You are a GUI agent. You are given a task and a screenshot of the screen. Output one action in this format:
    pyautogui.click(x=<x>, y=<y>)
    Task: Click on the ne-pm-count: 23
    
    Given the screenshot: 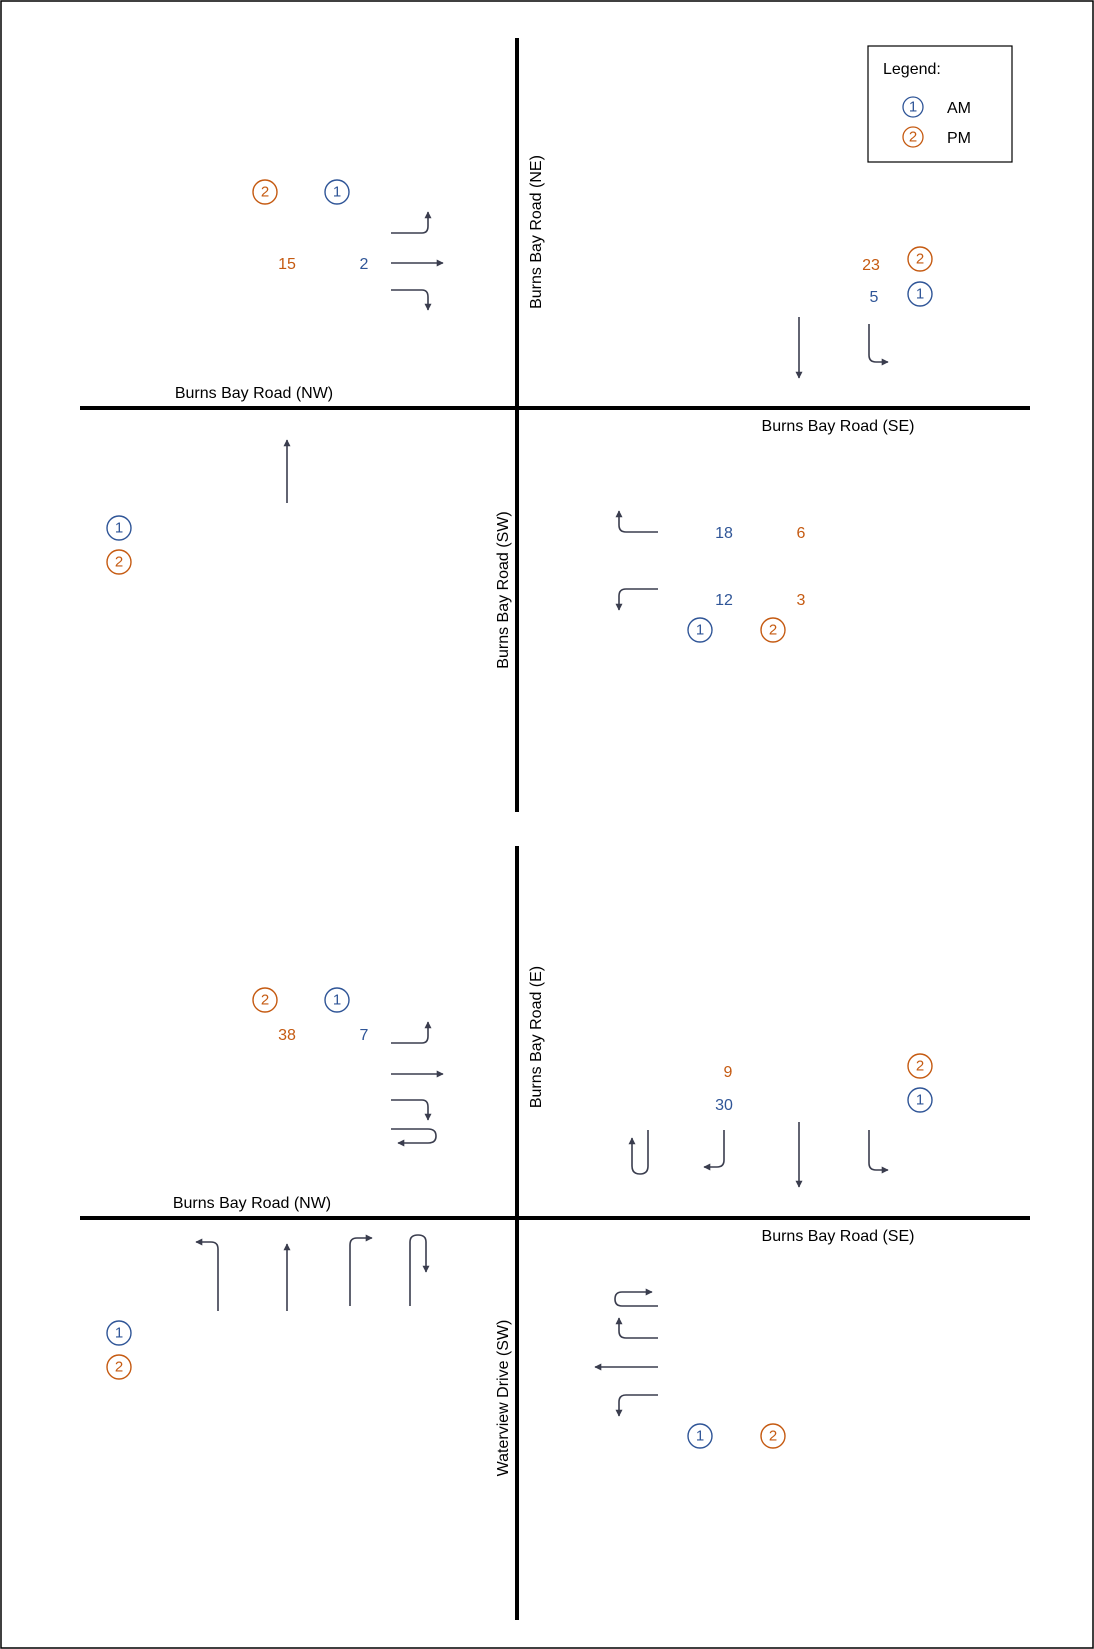 What is the action you would take?
    pyautogui.click(x=871, y=265)
    